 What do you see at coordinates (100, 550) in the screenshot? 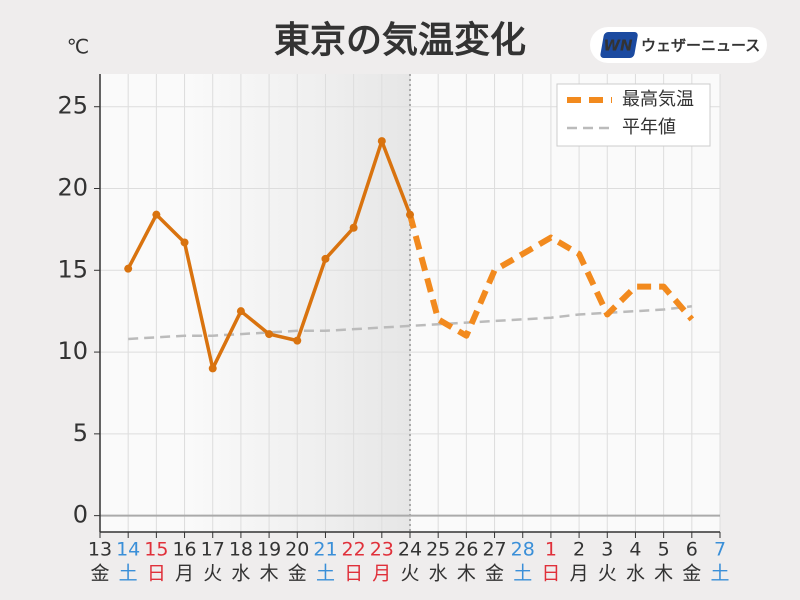
I see `x-tick-label: 13` at bounding box center [100, 550].